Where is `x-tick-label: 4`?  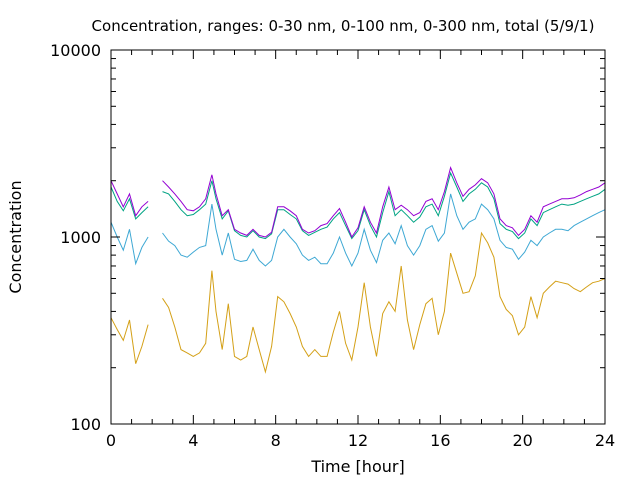 x-tick-label: 4 is located at coordinates (193, 440).